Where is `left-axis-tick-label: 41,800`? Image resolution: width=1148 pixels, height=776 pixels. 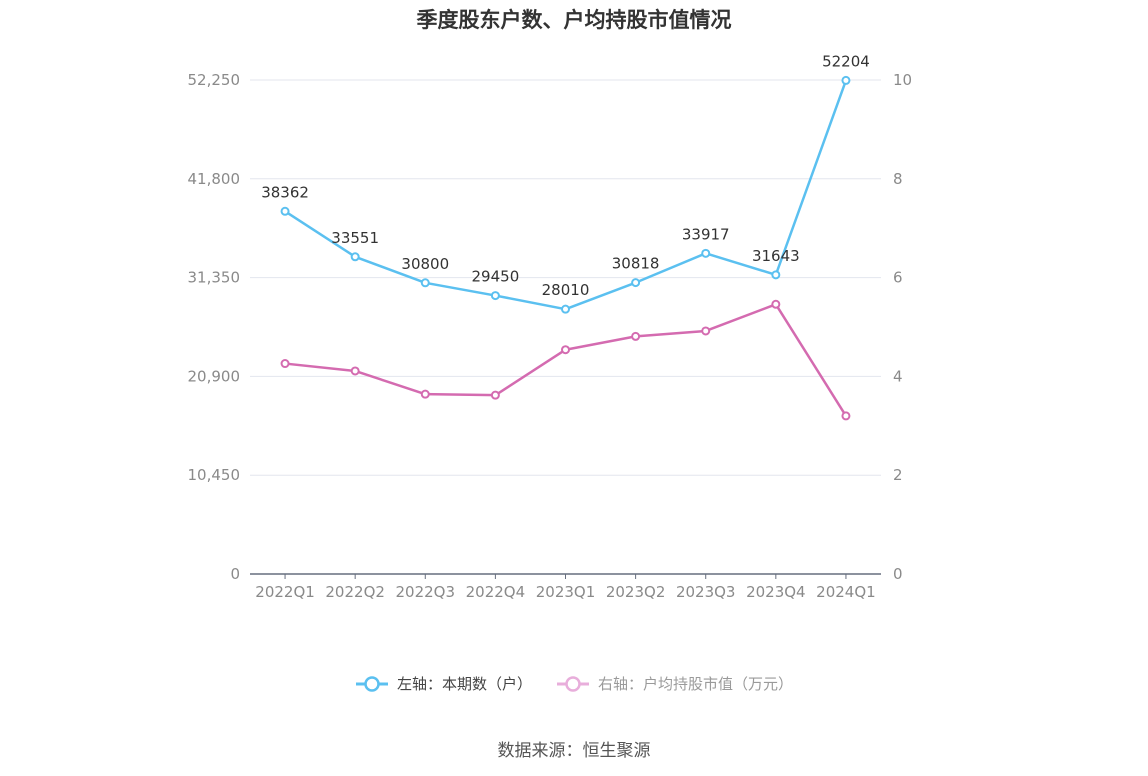
left-axis-tick-label: 41,800 is located at coordinates (214, 179).